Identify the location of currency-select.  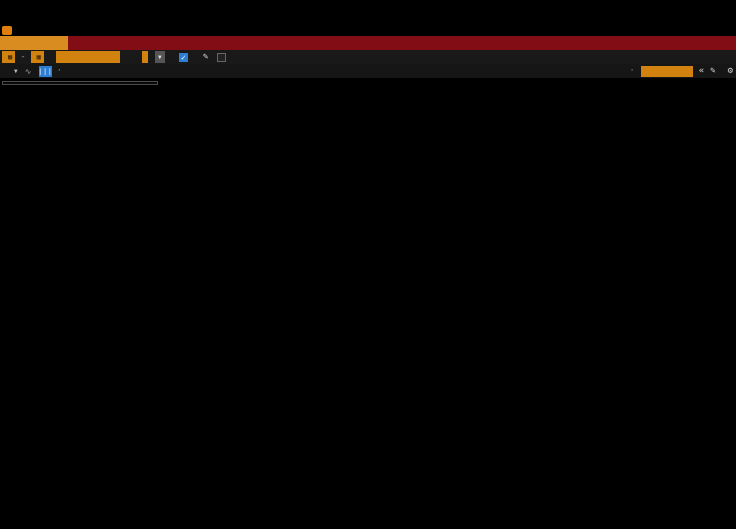
(144, 57).